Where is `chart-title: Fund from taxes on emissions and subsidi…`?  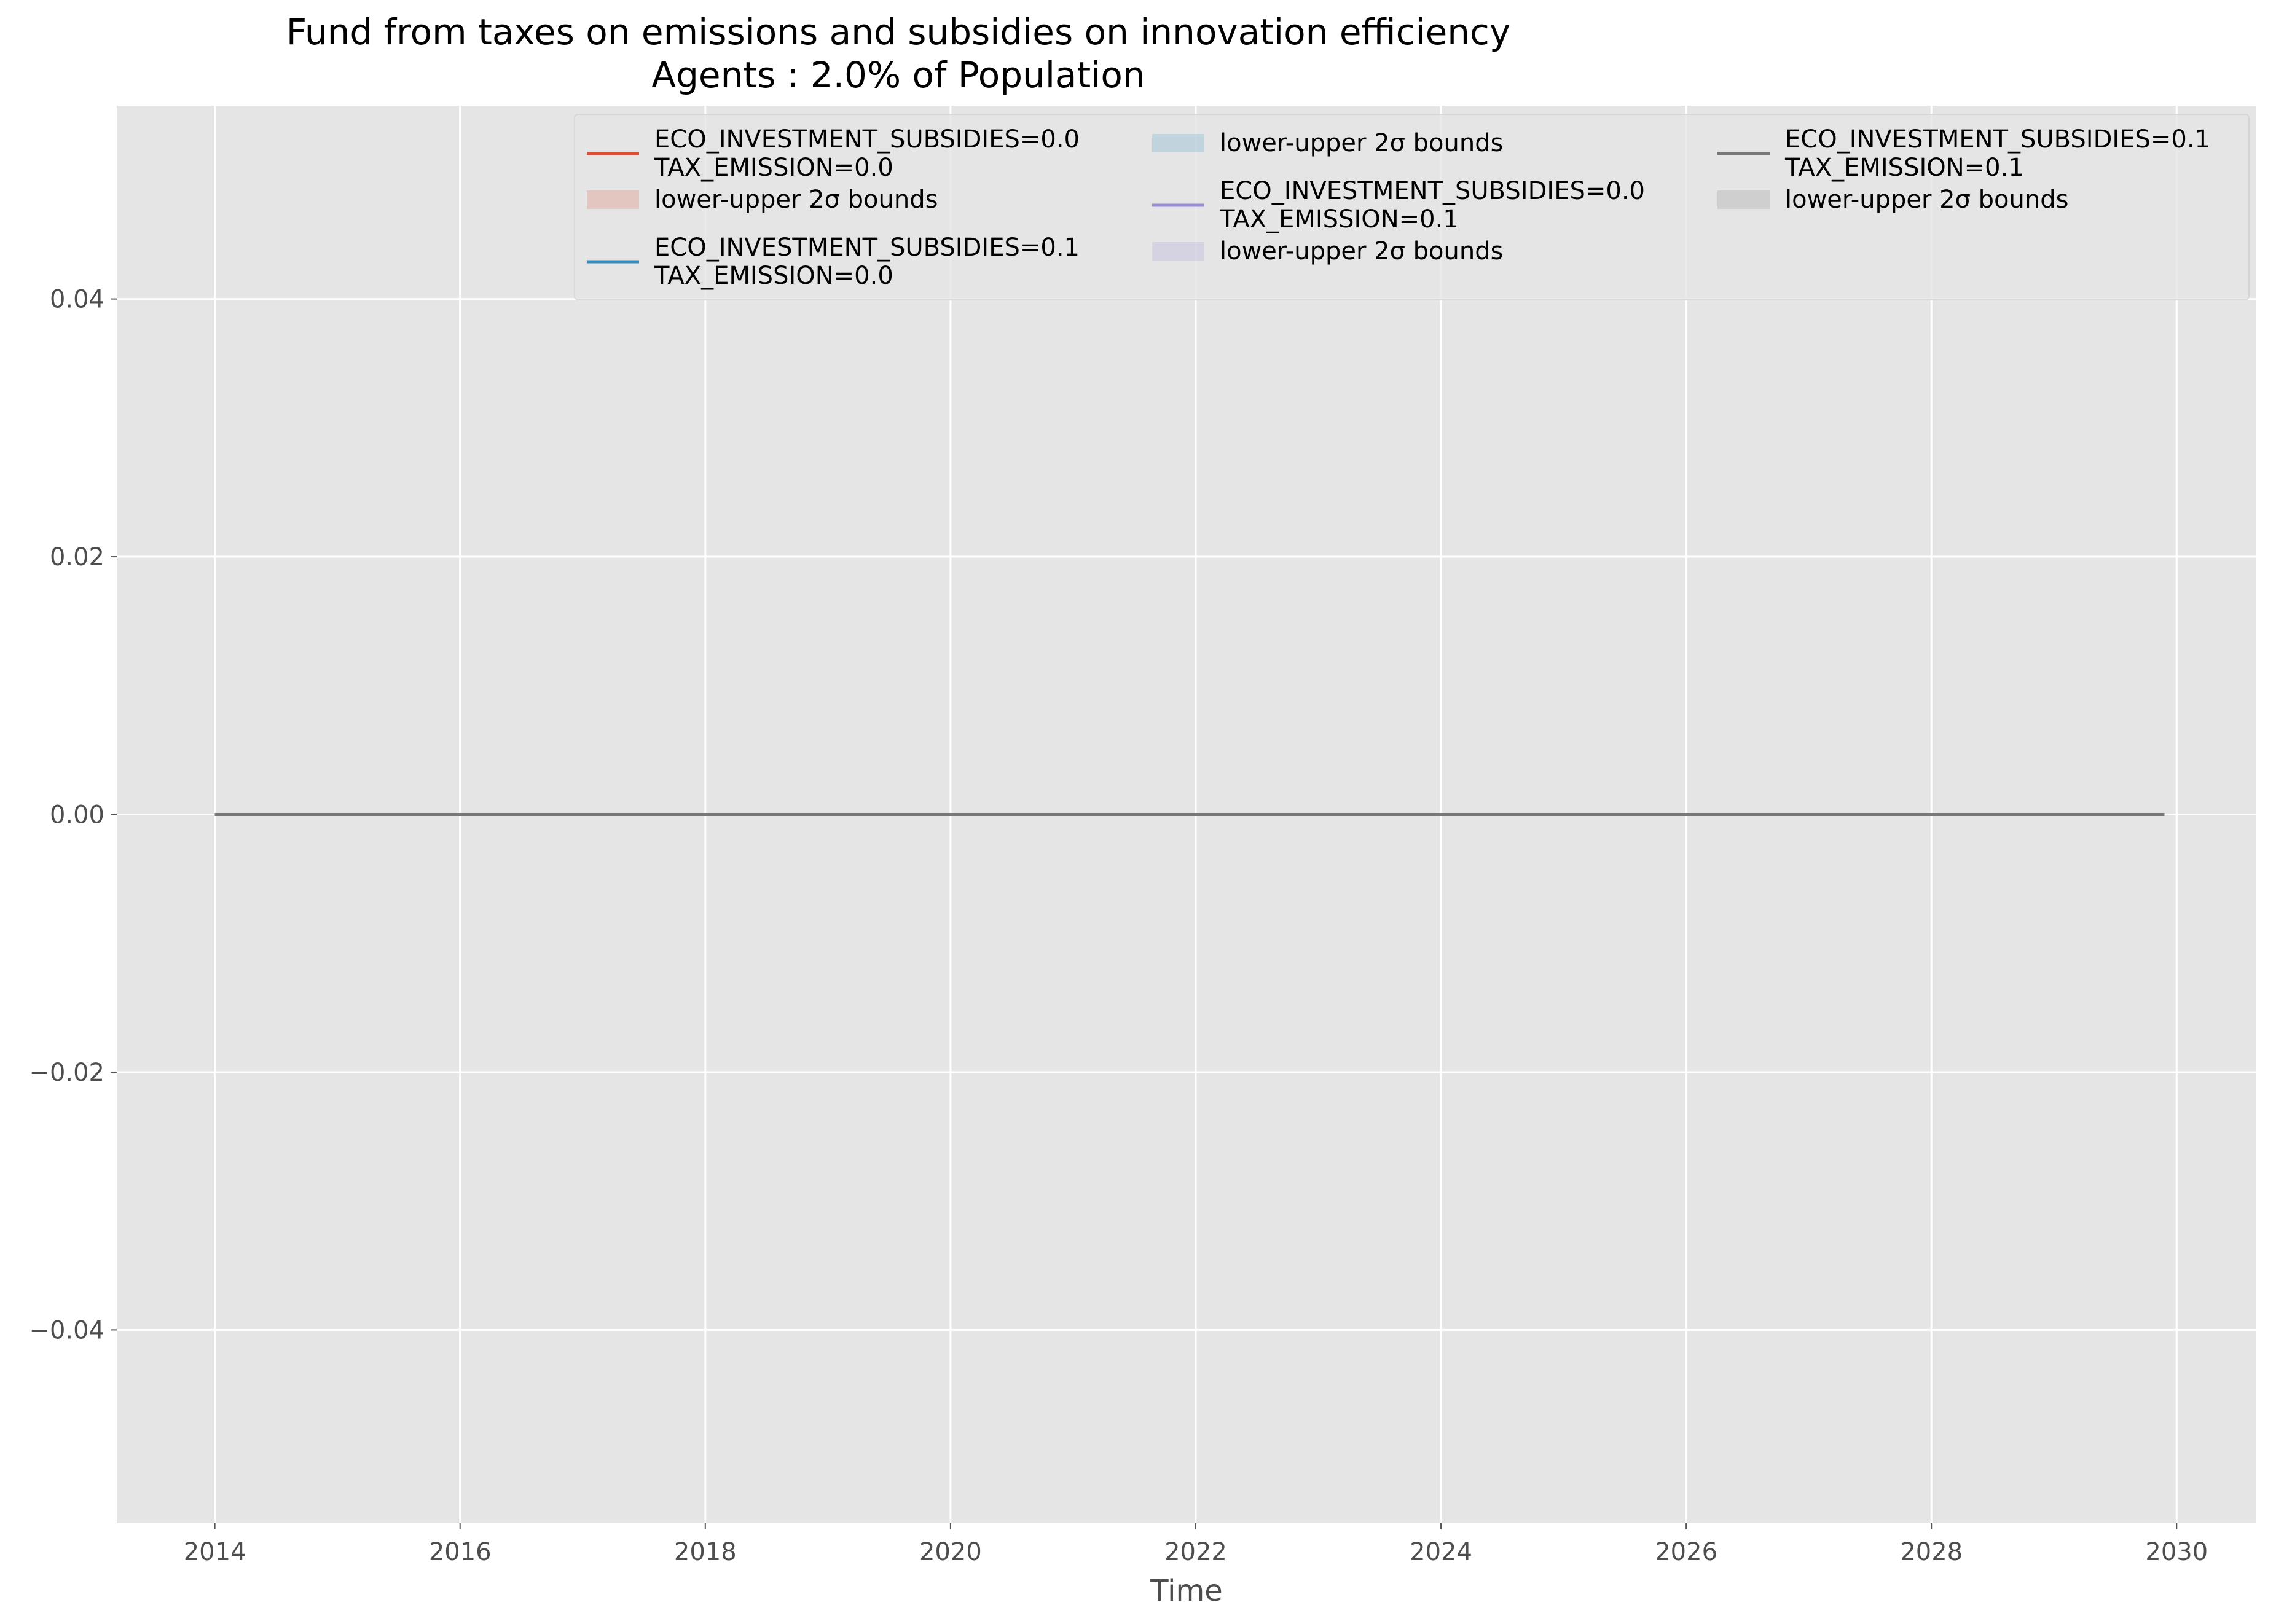
chart-title: Fund from taxes on emissions and subsidi… is located at coordinates (899, 32).